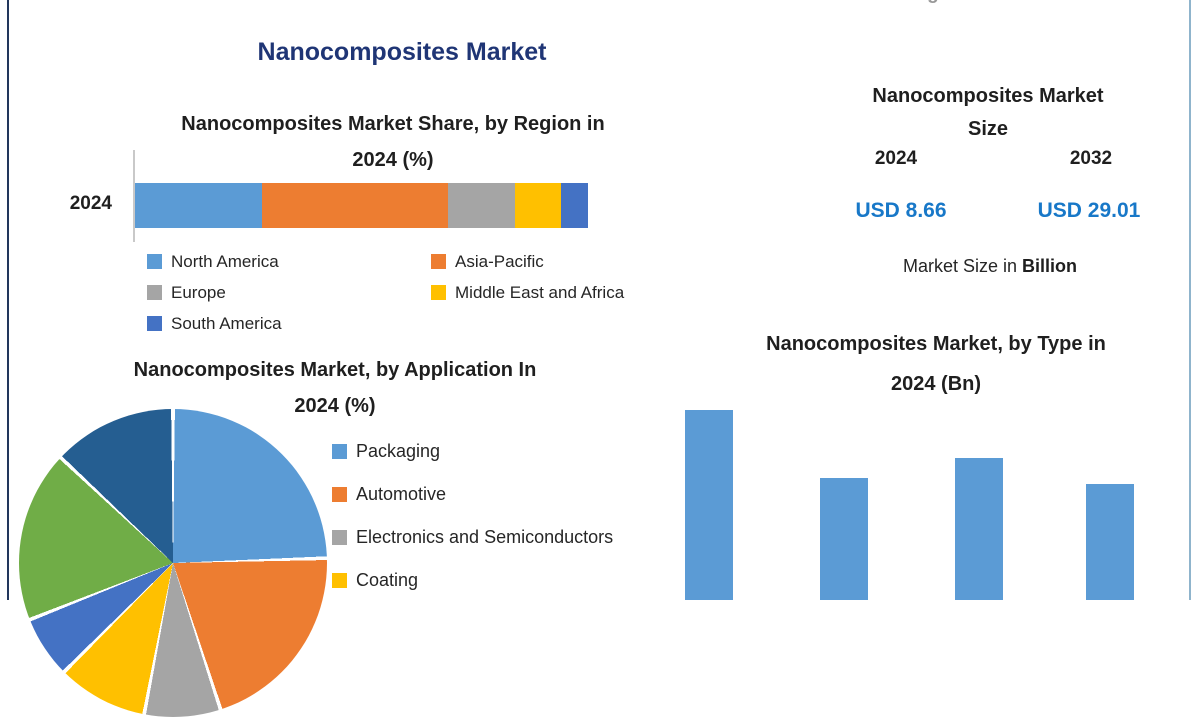 The image size is (1200, 717). What do you see at coordinates (289, 324) in the screenshot?
I see `region-legend-item: South America` at bounding box center [289, 324].